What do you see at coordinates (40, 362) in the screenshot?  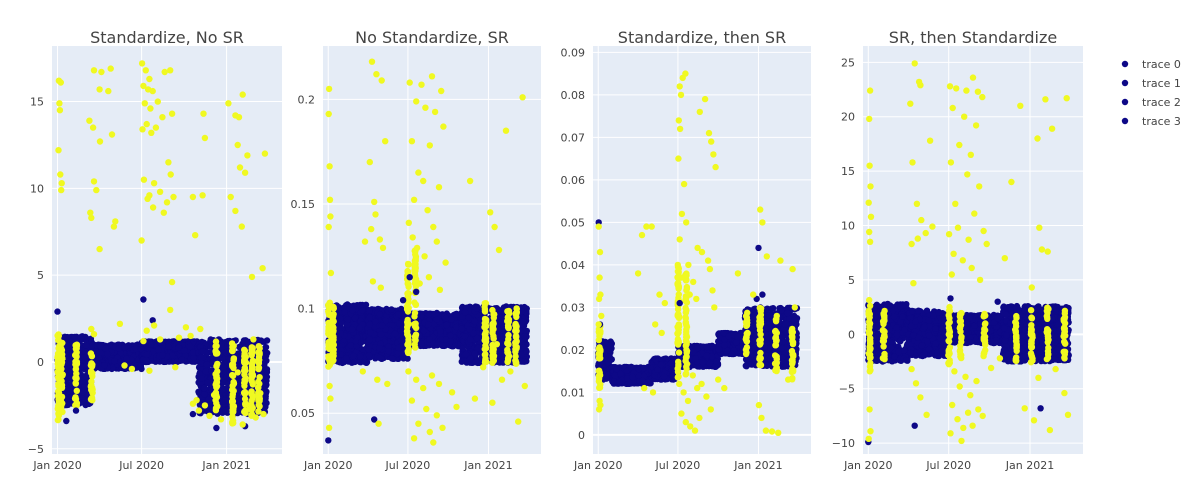 I see `y-tick-label: 0` at bounding box center [40, 362].